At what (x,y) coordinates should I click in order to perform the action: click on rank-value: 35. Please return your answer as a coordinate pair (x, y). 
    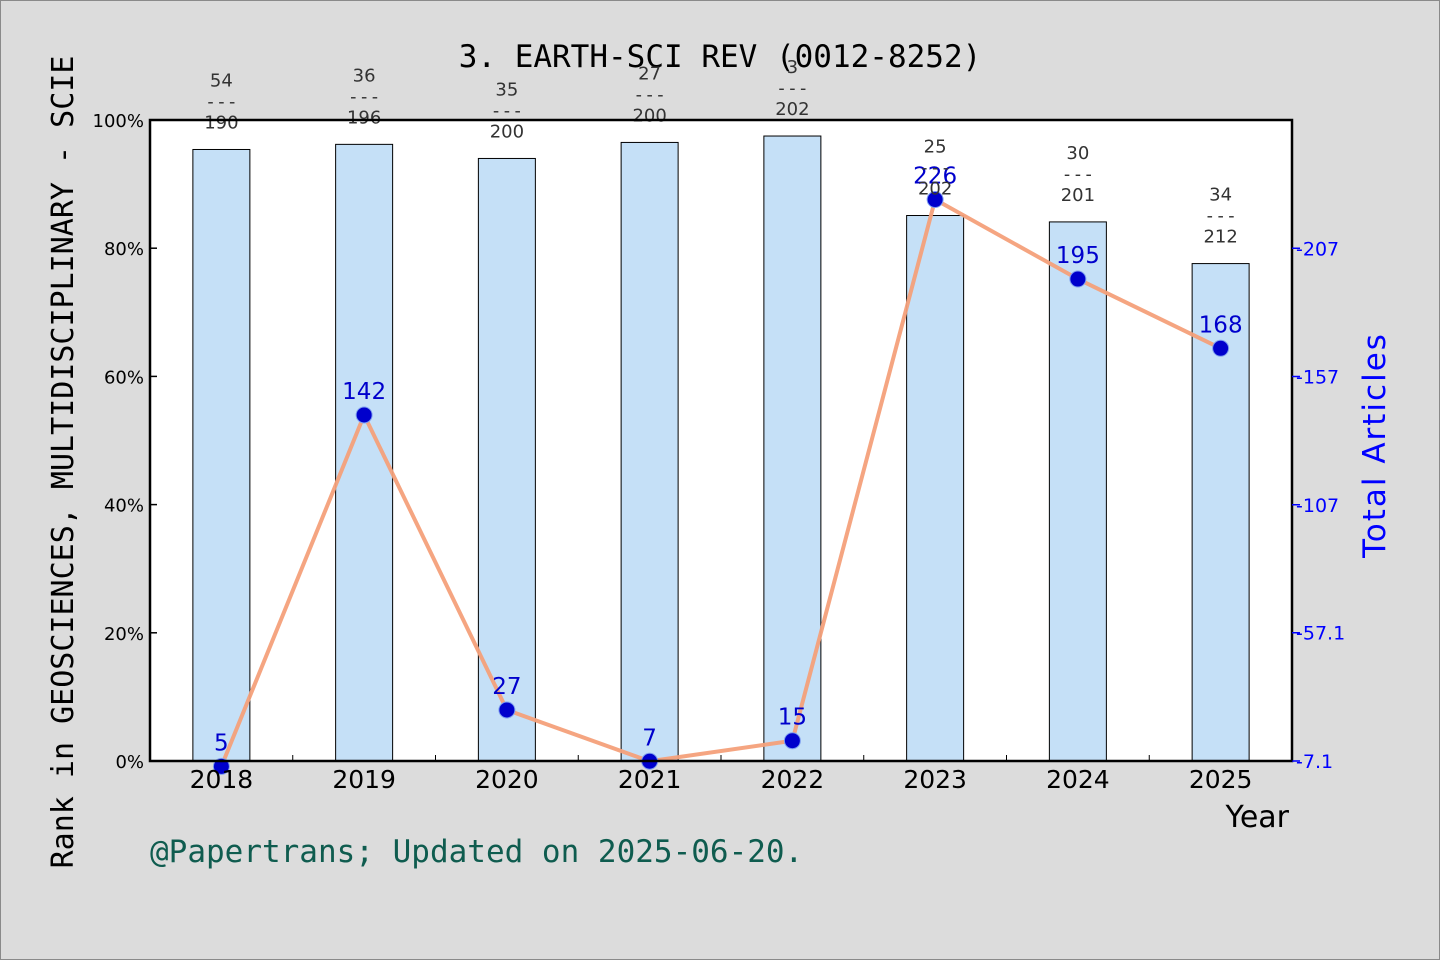
    Looking at the image, I should click on (506, 89).